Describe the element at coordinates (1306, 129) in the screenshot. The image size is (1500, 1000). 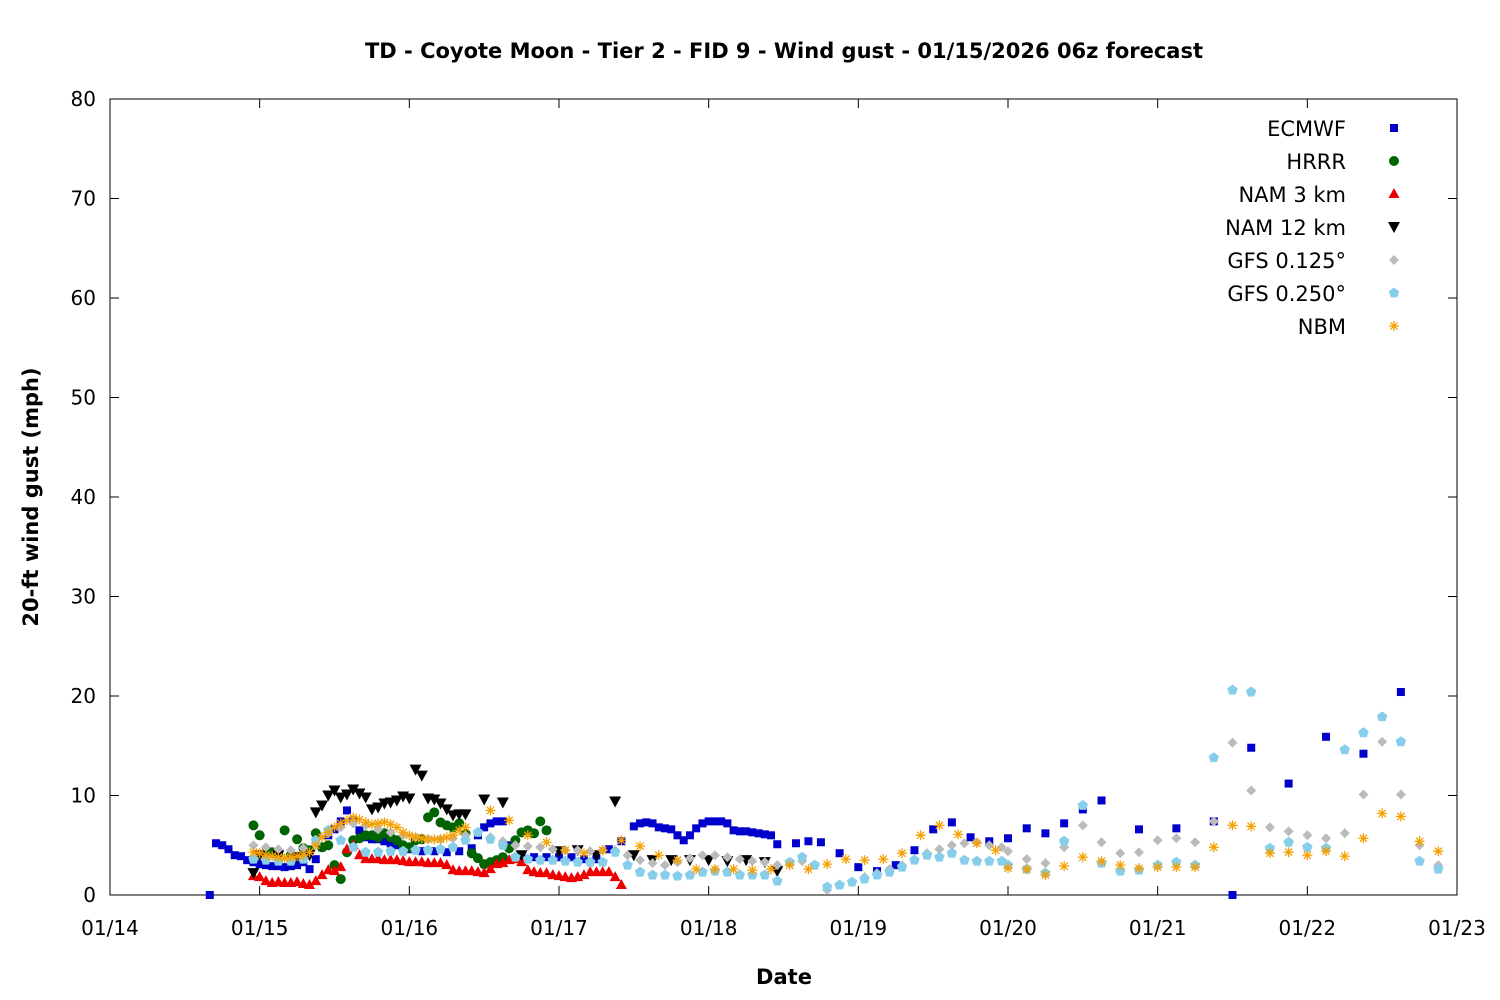
I see `legend-label: ECMWF` at that location.